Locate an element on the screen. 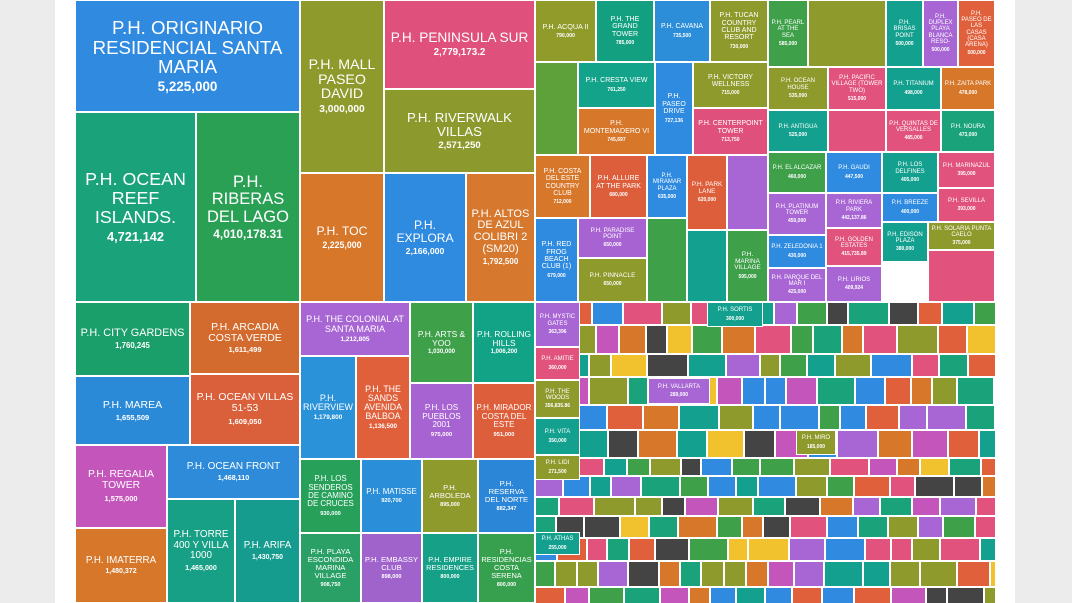 This screenshot has height=603, width=1072. cell-name: P.H. TOC is located at coordinates (342, 231).